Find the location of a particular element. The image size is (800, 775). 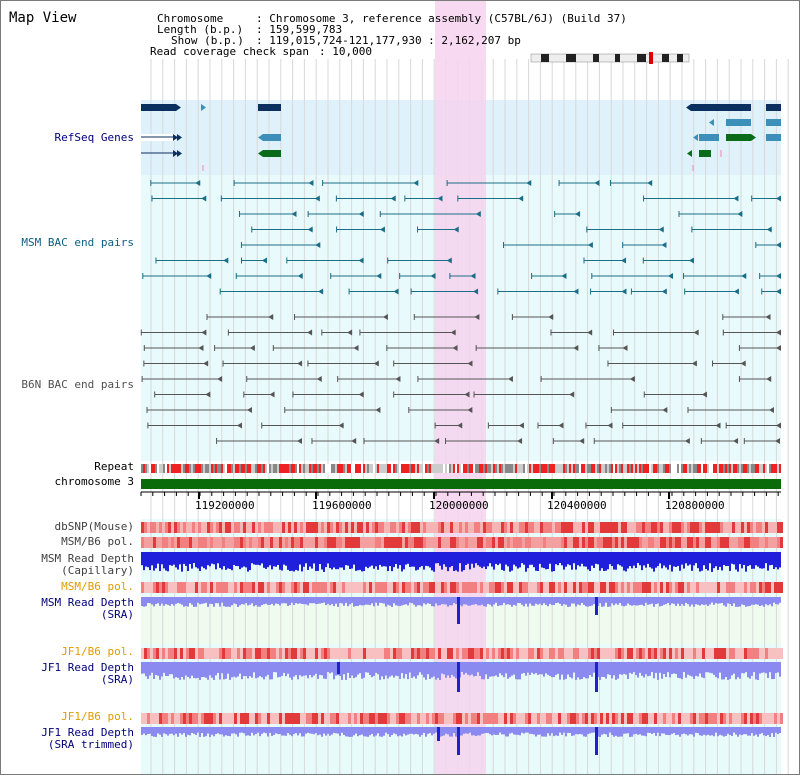

label-chromosome: chromosome 3 is located at coordinates (94, 481).